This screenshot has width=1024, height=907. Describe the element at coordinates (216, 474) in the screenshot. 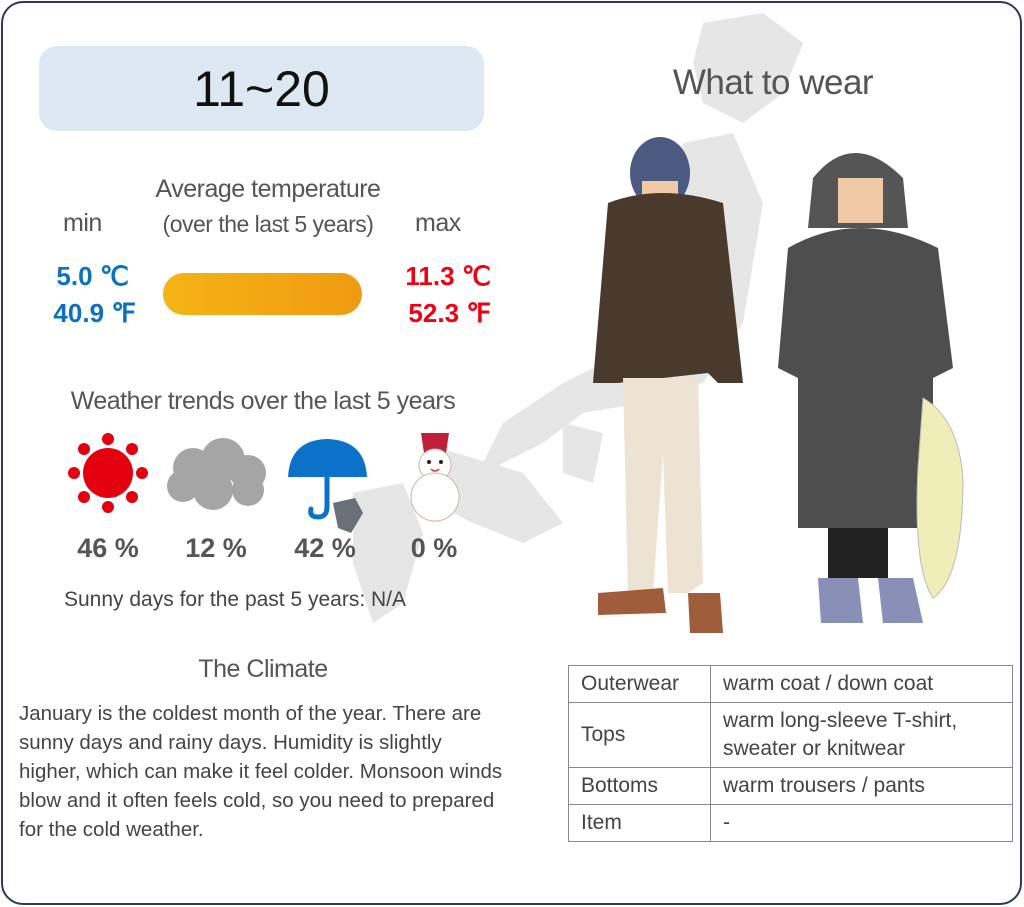

I see `cloud-icon` at that location.